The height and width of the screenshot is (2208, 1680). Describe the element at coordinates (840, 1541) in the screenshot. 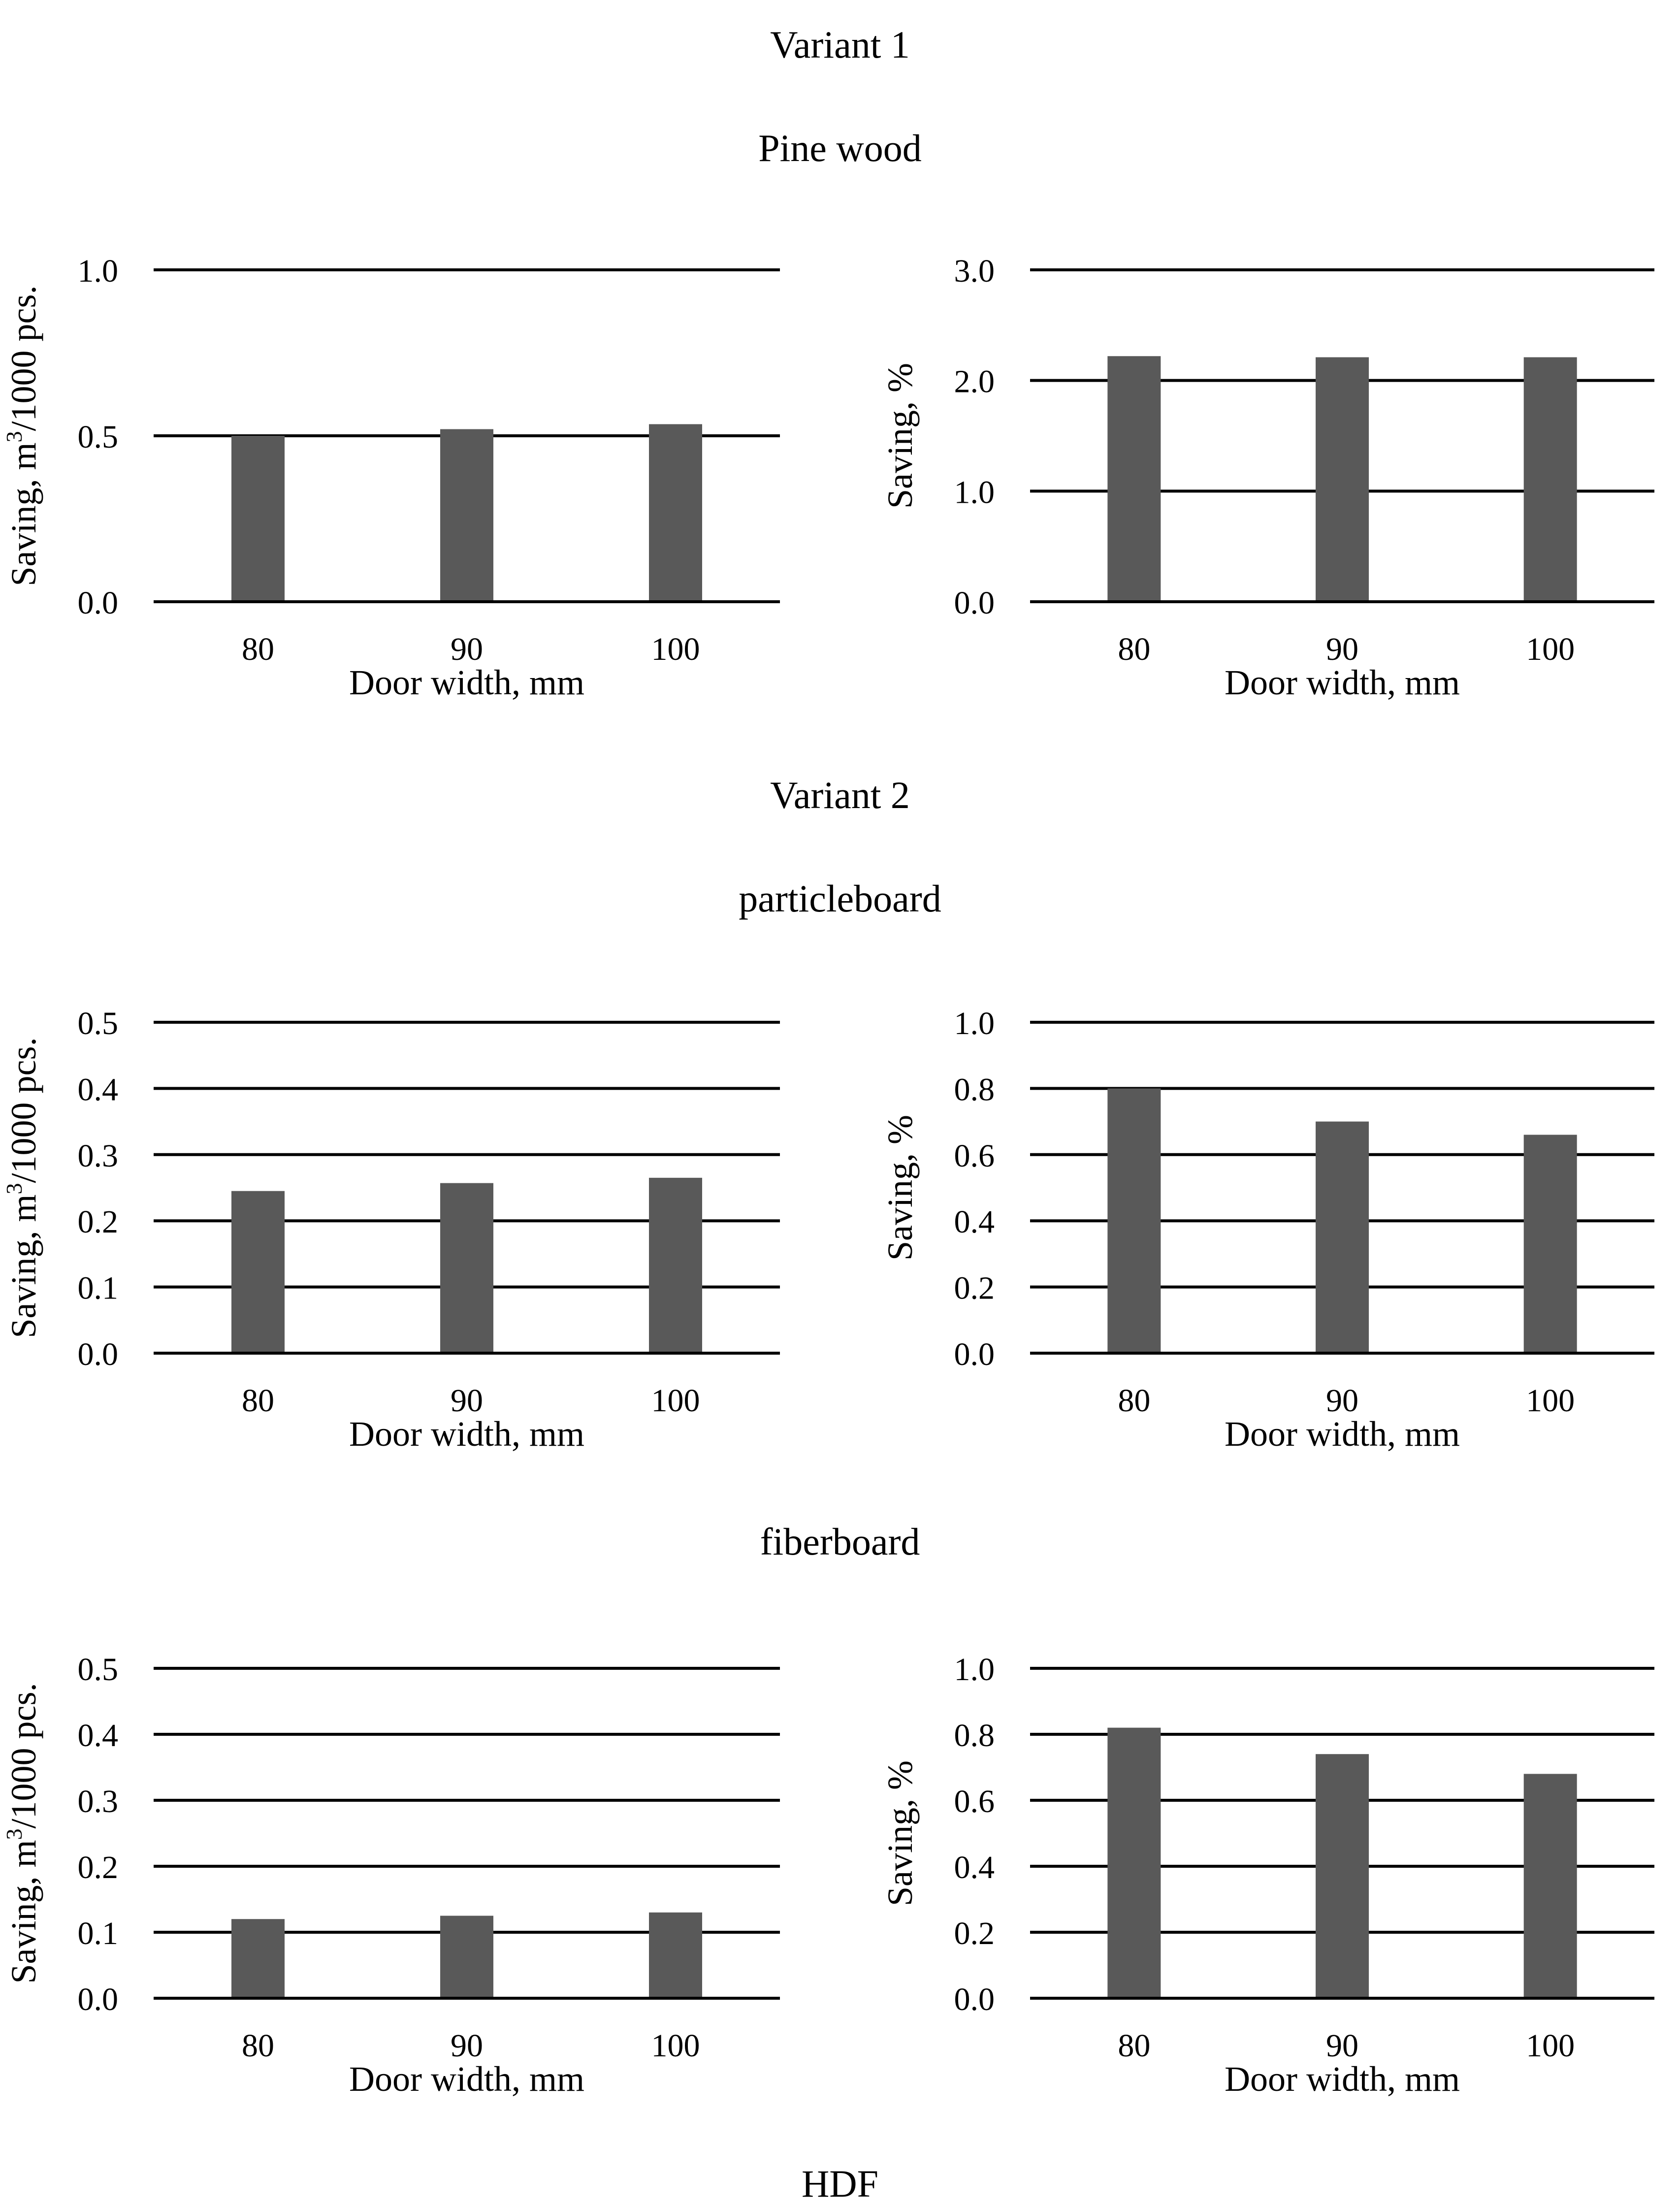

I see `fiberboard-heading: fiberboard` at that location.